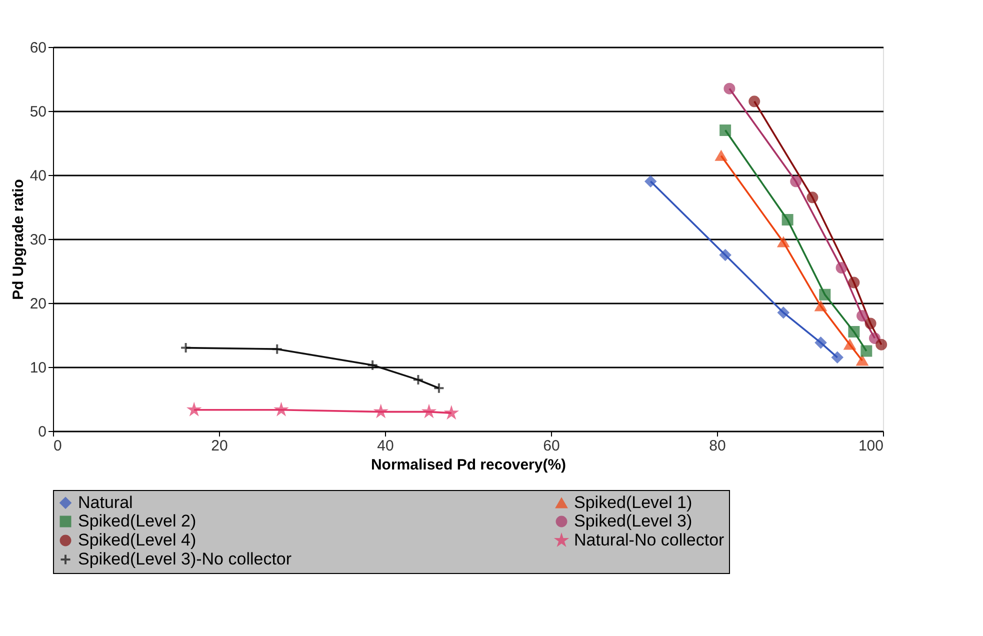 The width and height of the screenshot is (983, 636). I want to click on legend-label: Natural, so click(105, 502).